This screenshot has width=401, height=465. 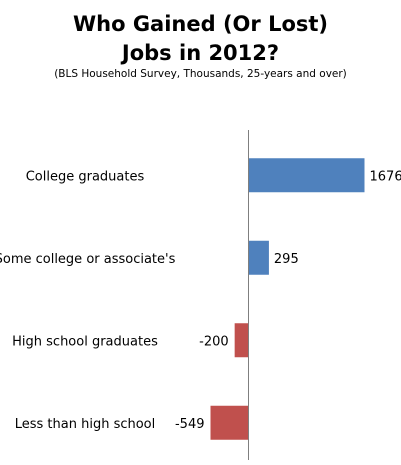 What do you see at coordinates (200, 39) in the screenshot?
I see `chart-title: Who Gained (Or Lost) Jobs in 2012?` at bounding box center [200, 39].